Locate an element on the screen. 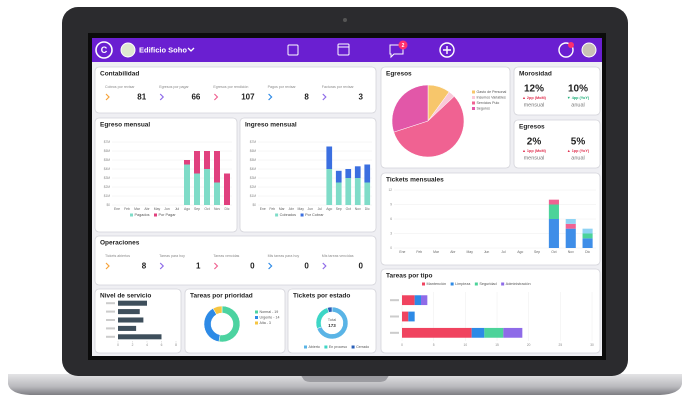  x-tick-label: 2 is located at coordinates (133, 345).